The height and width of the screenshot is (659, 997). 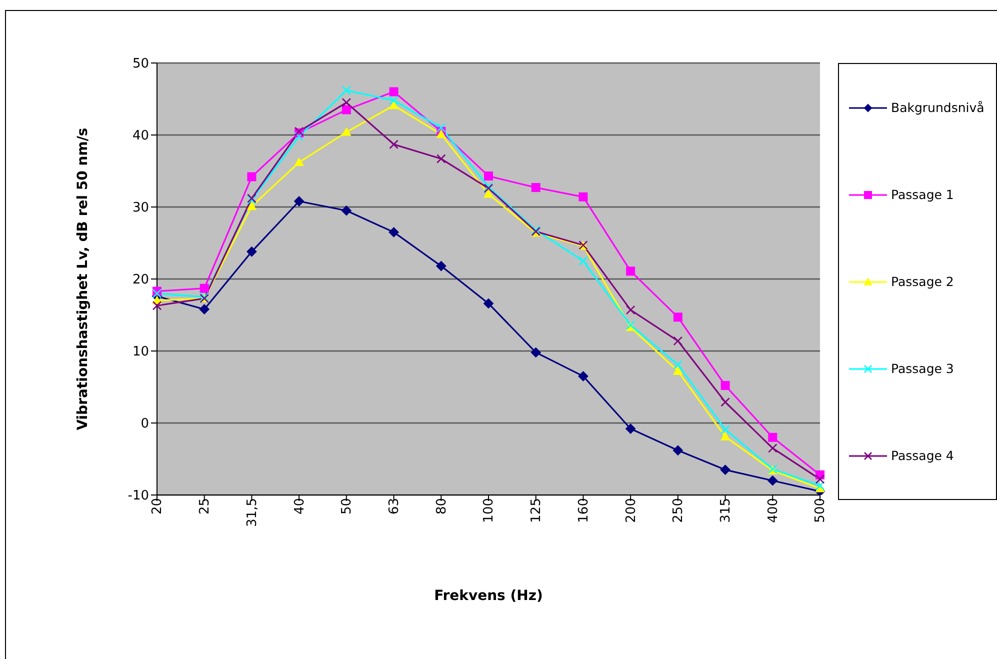 I want to click on x-tick-label: 63, so click(x=394, y=506).